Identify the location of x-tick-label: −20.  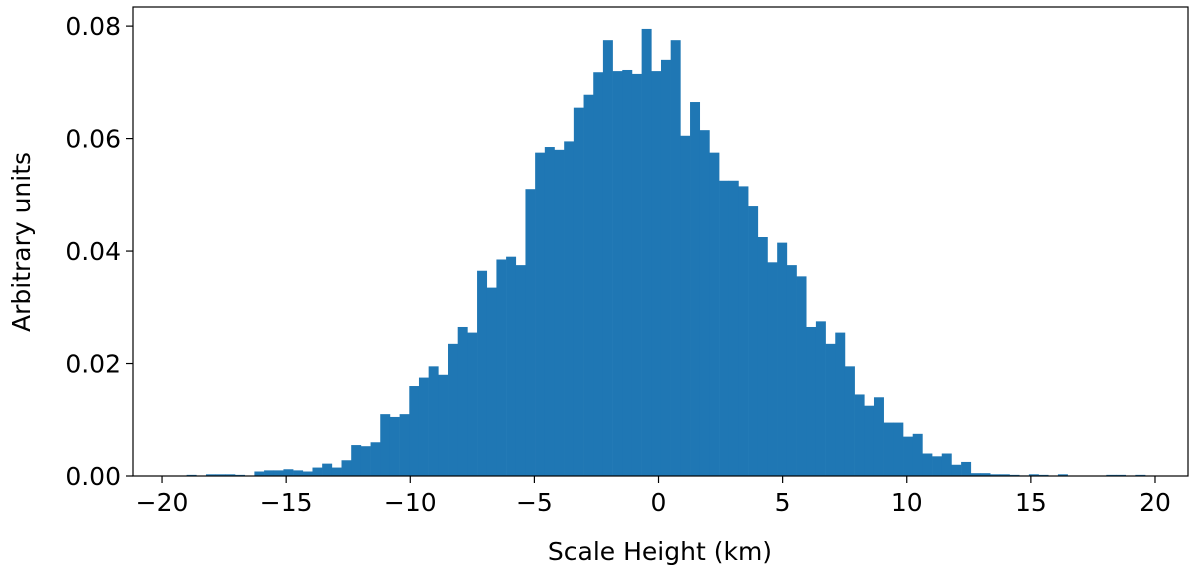
(162, 502).